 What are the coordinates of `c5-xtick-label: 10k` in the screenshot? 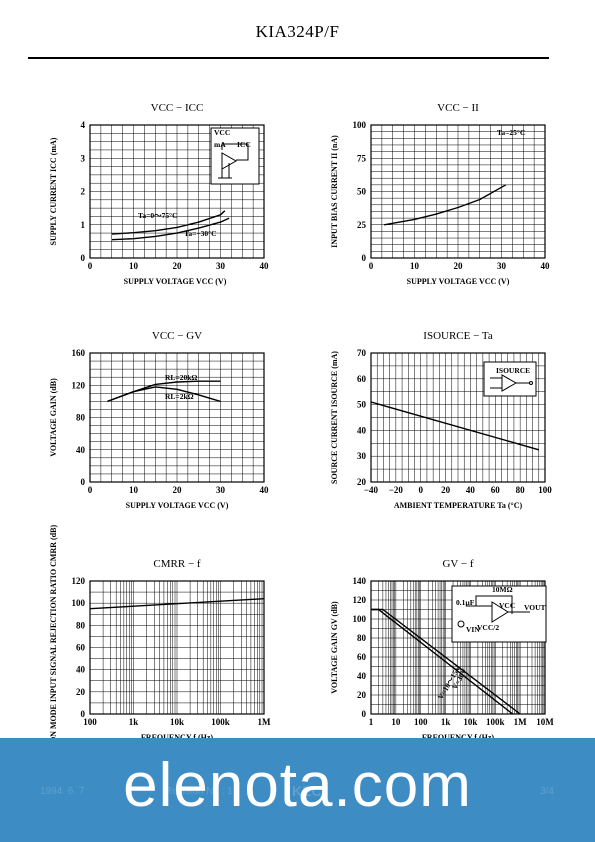 It's located at (177, 722).